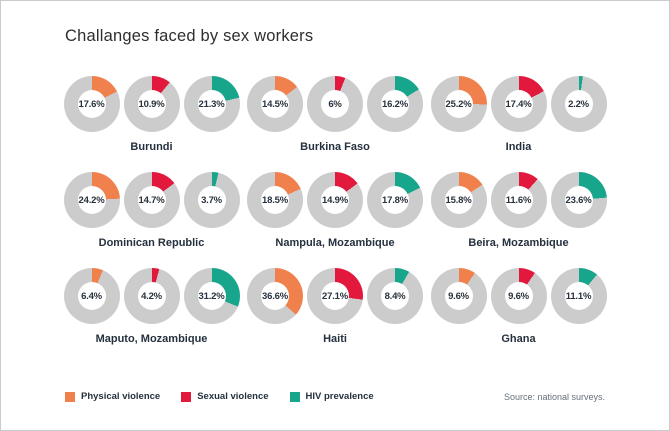  I want to click on donut-sexual-violence-burkina-faso: 6%, so click(335, 104).